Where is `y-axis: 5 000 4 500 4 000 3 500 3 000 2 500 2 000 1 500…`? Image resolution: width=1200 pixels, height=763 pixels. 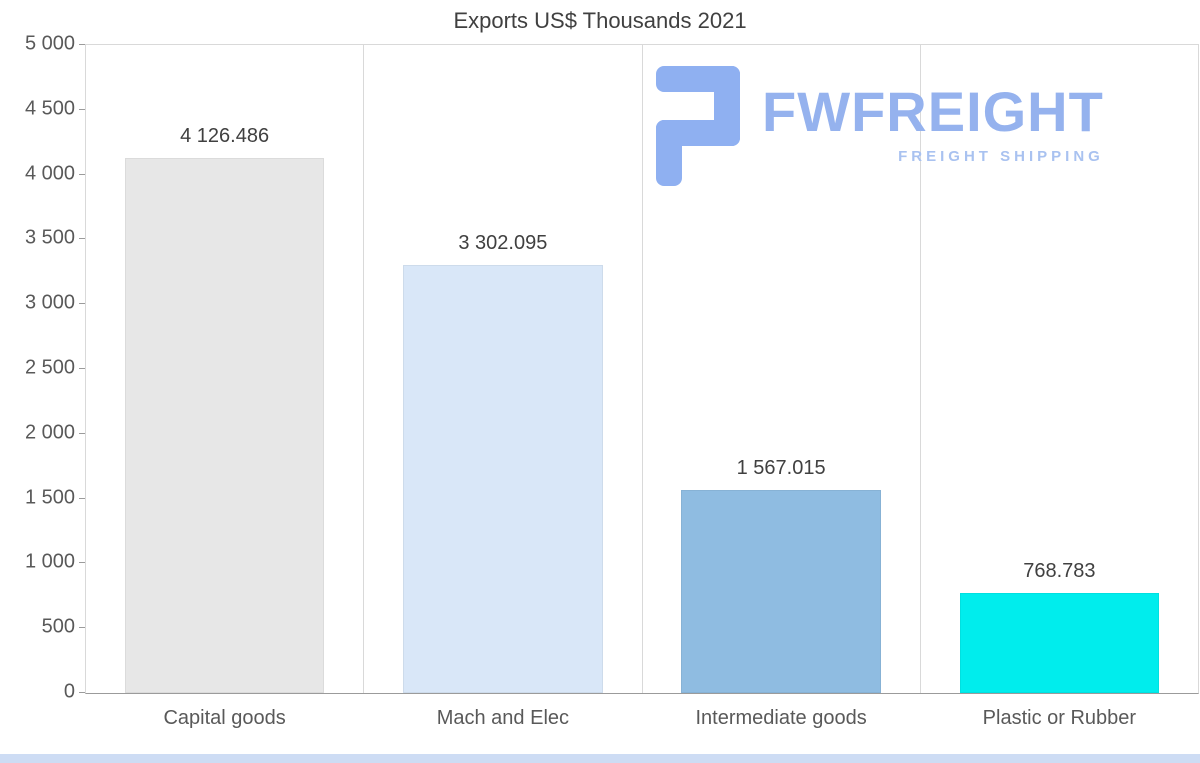
y-axis: 5 000 4 500 4 000 3 500 3 000 2 500 2 000 1 500… is located at coordinates (42, 368).